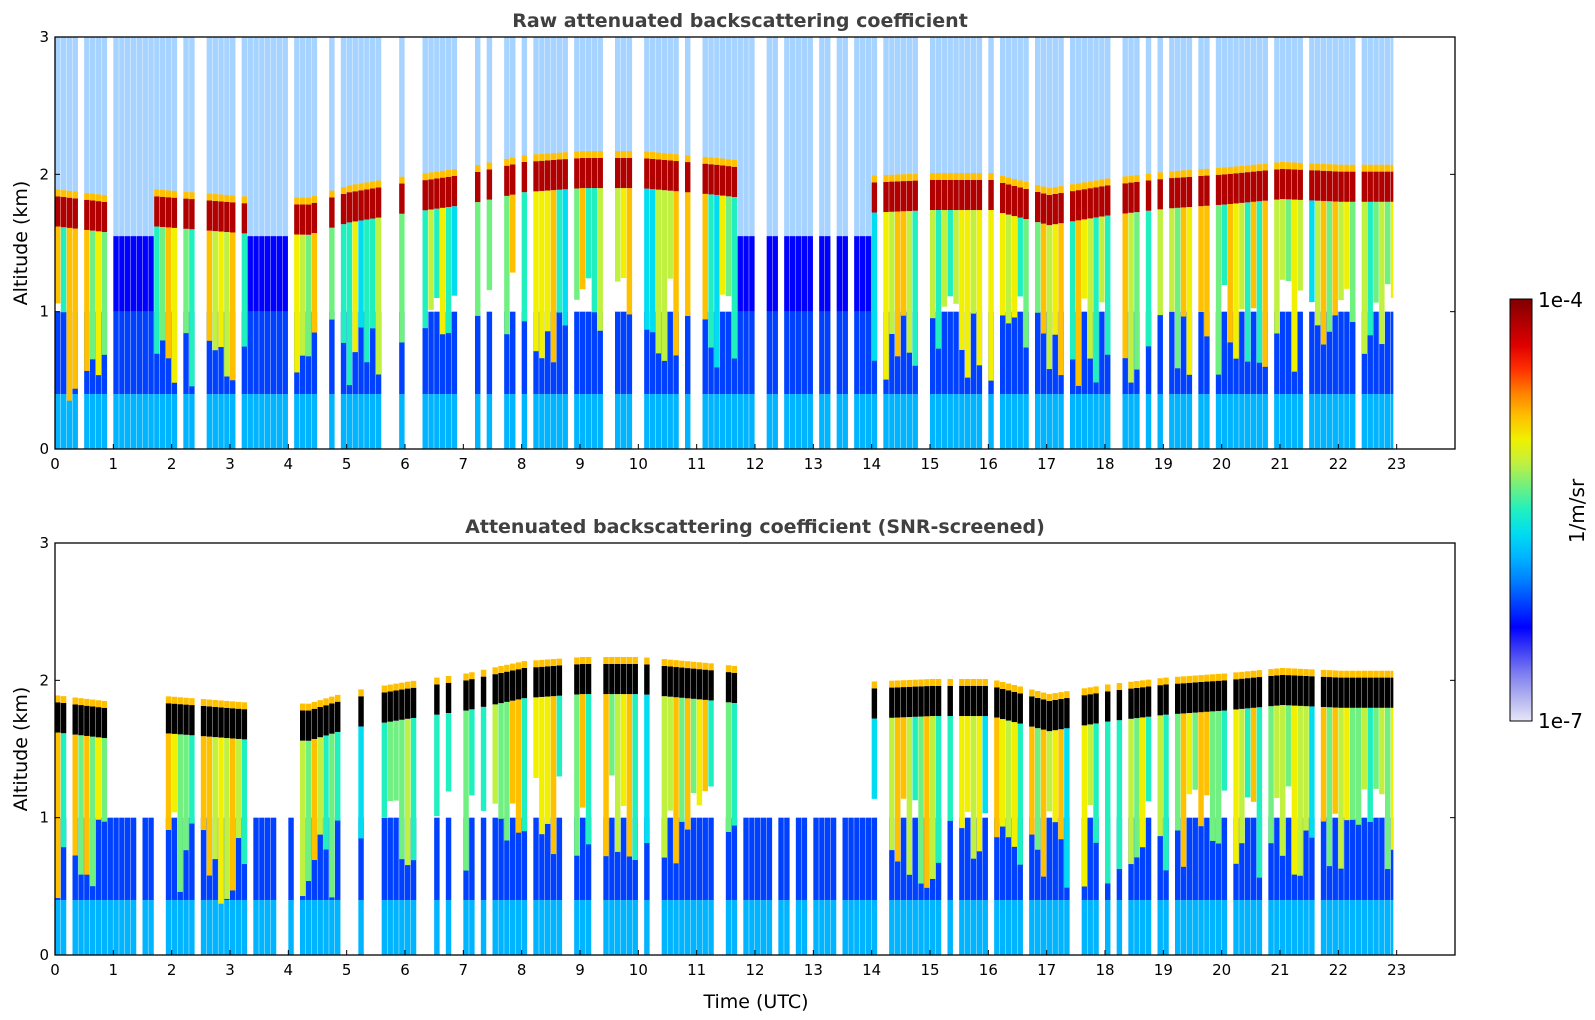 The width and height of the screenshot is (1595, 1020). I want to click on y-tick-label: 1, so click(44, 312).